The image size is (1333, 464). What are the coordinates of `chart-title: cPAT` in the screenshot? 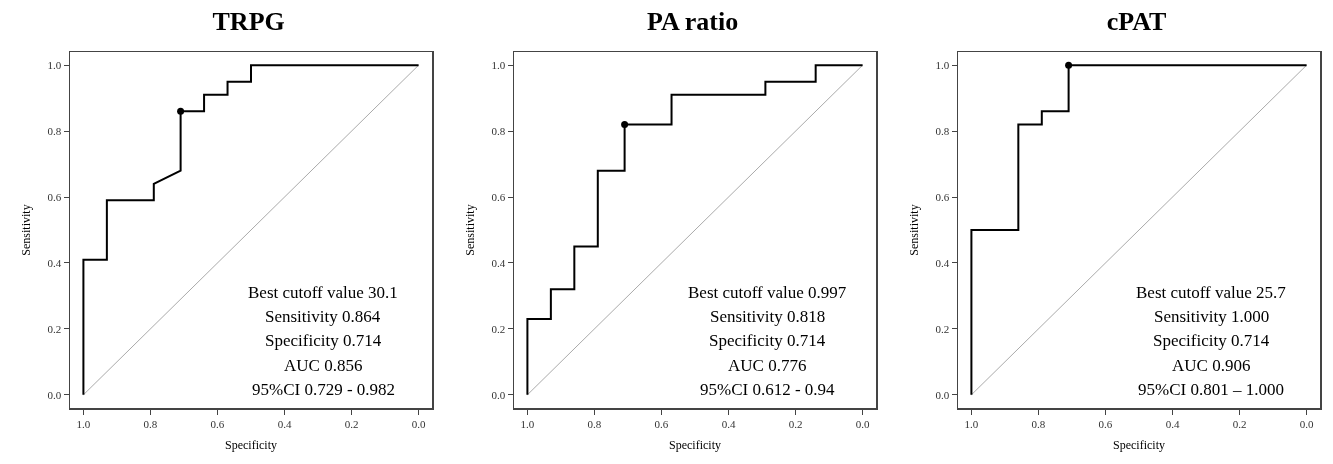 It's located at (1136, 21).